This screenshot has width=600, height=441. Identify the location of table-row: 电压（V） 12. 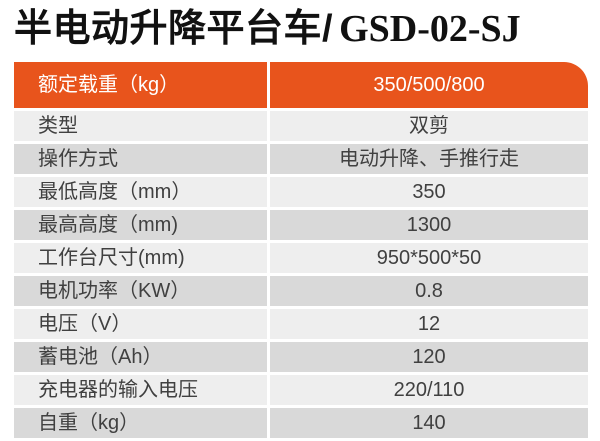
(301, 324).